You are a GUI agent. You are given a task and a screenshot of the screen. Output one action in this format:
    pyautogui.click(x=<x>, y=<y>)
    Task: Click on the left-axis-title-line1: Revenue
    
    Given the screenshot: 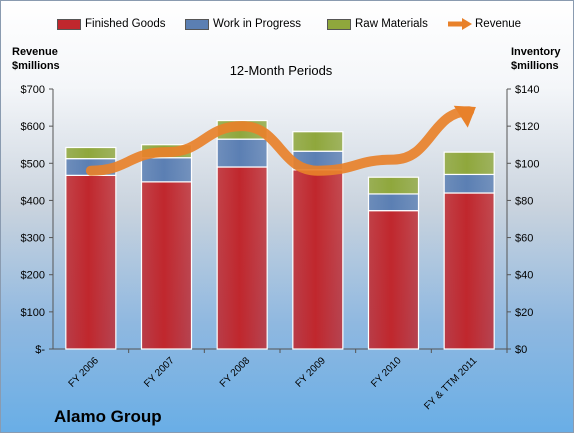 What is the action you would take?
    pyautogui.click(x=35, y=52)
    